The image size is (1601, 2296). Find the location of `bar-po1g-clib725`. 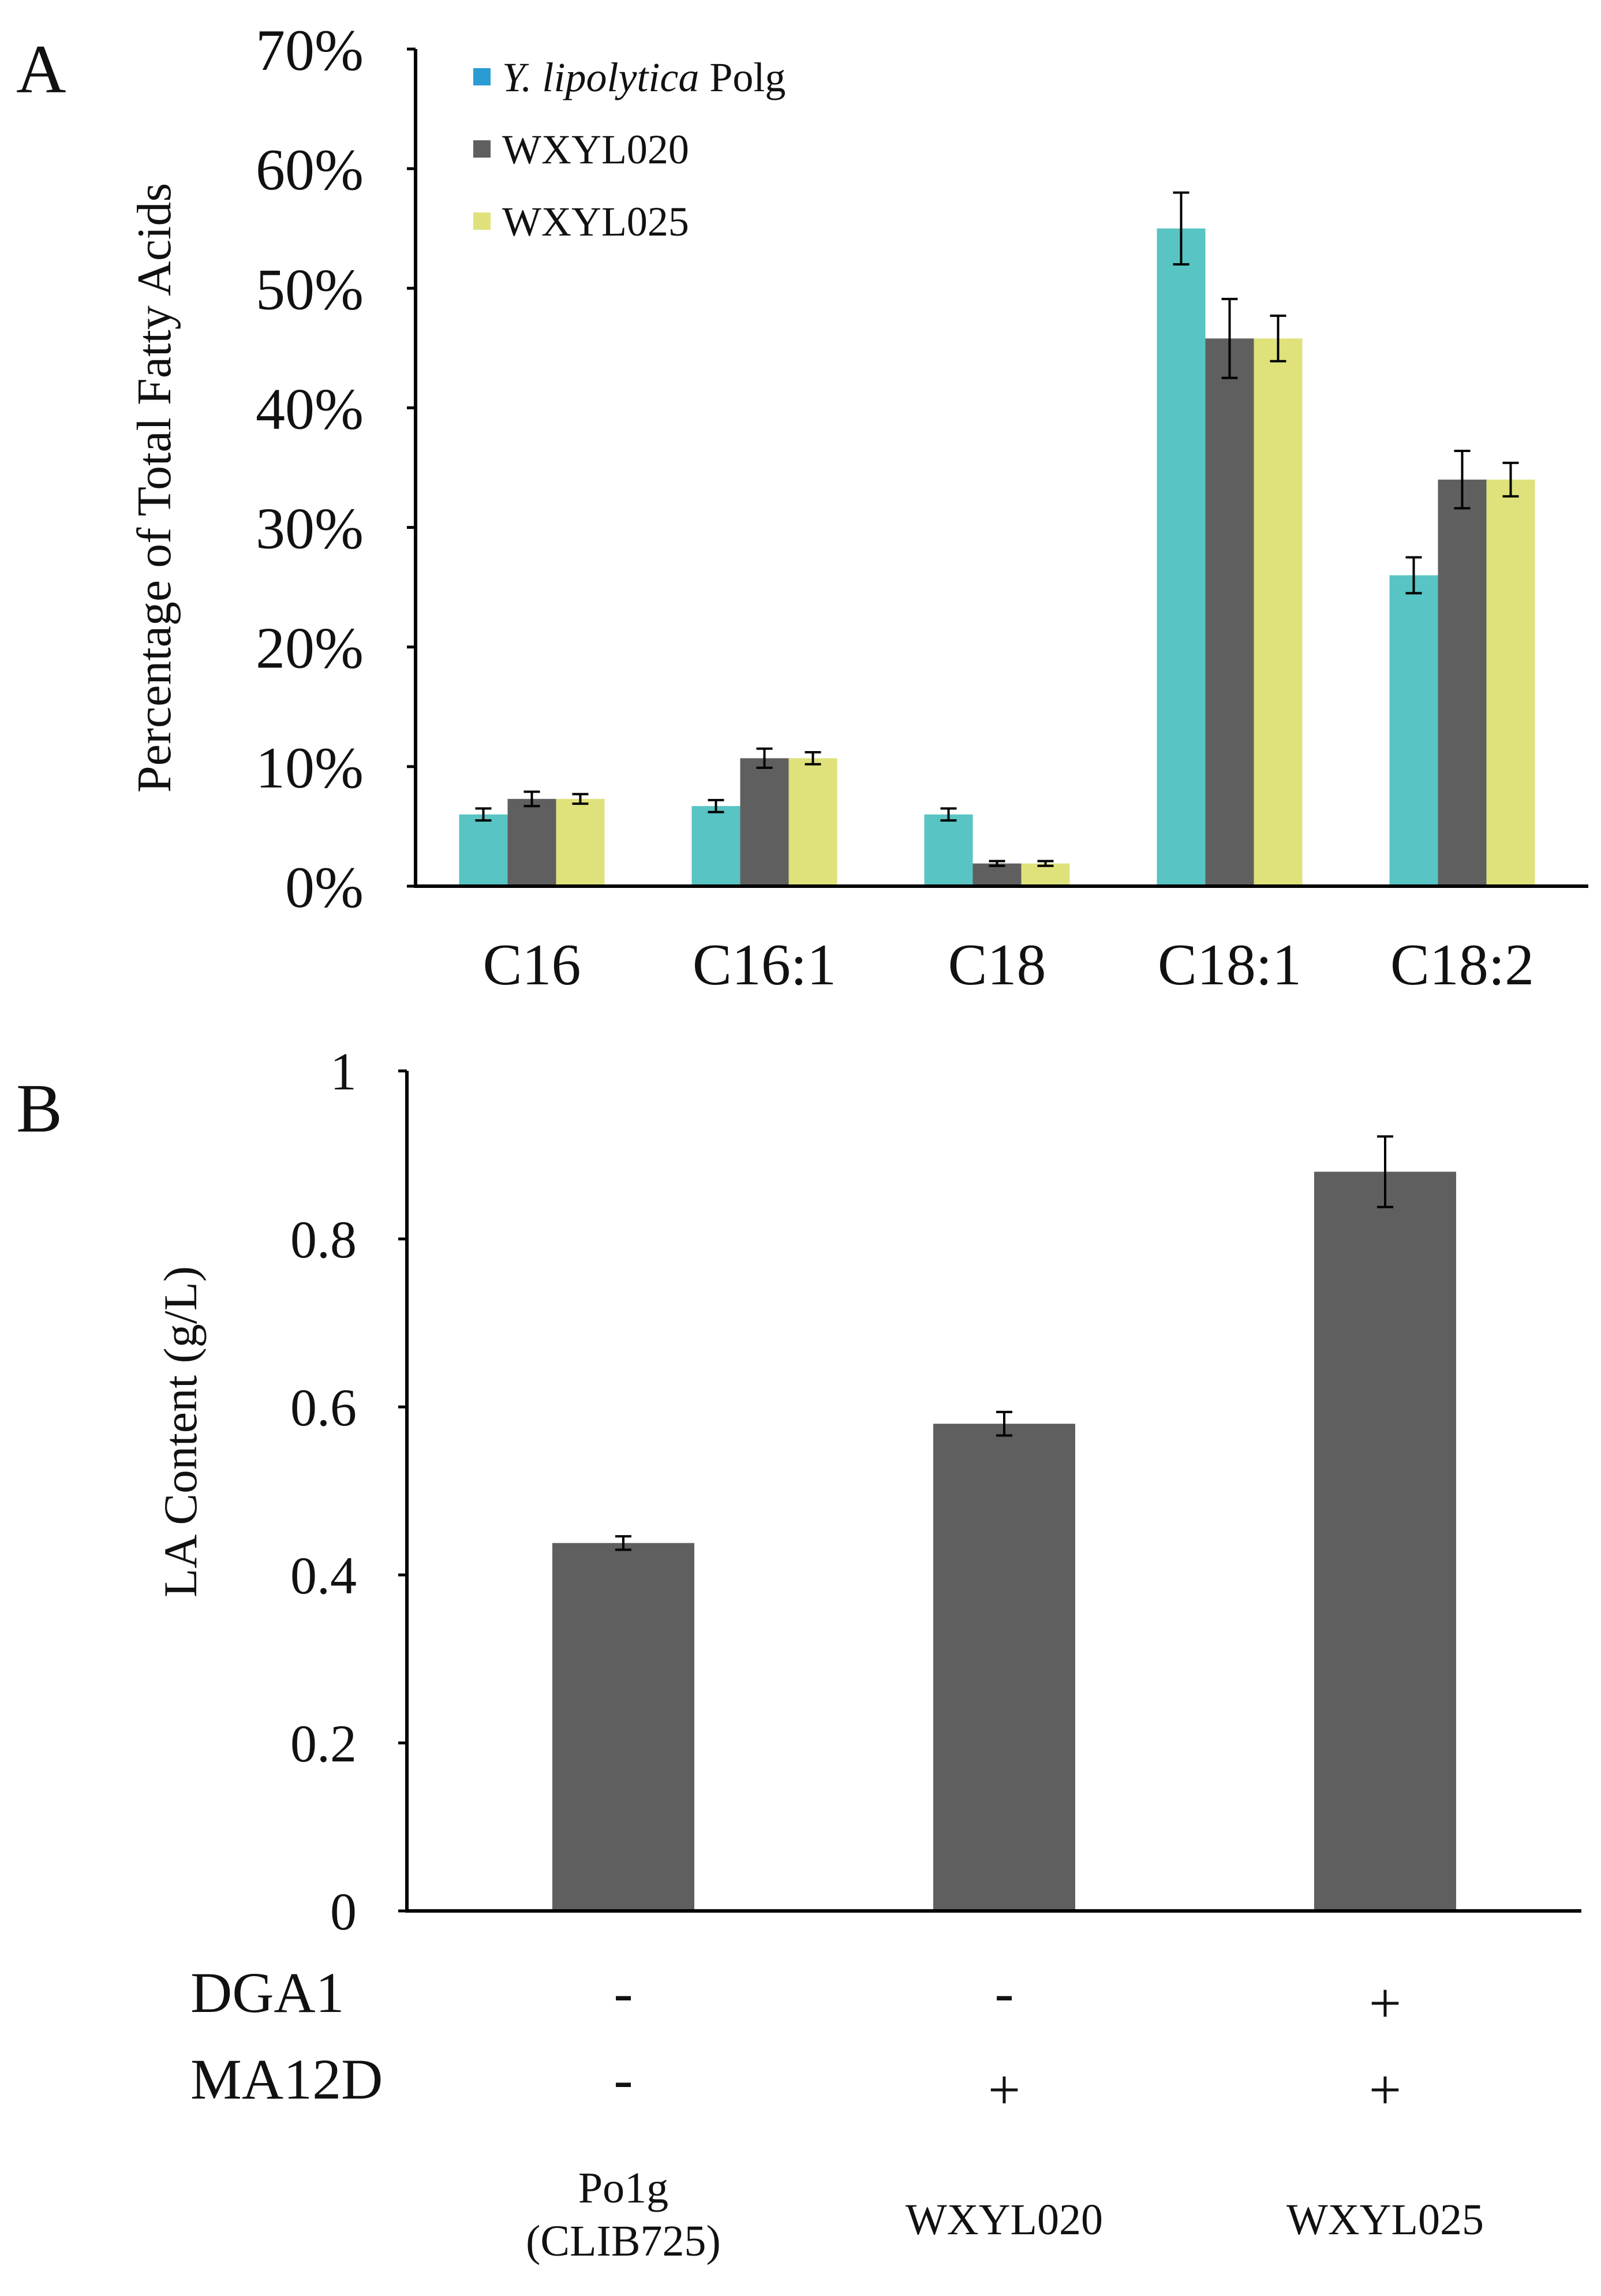

bar-po1g-clib725 is located at coordinates (623, 1727).